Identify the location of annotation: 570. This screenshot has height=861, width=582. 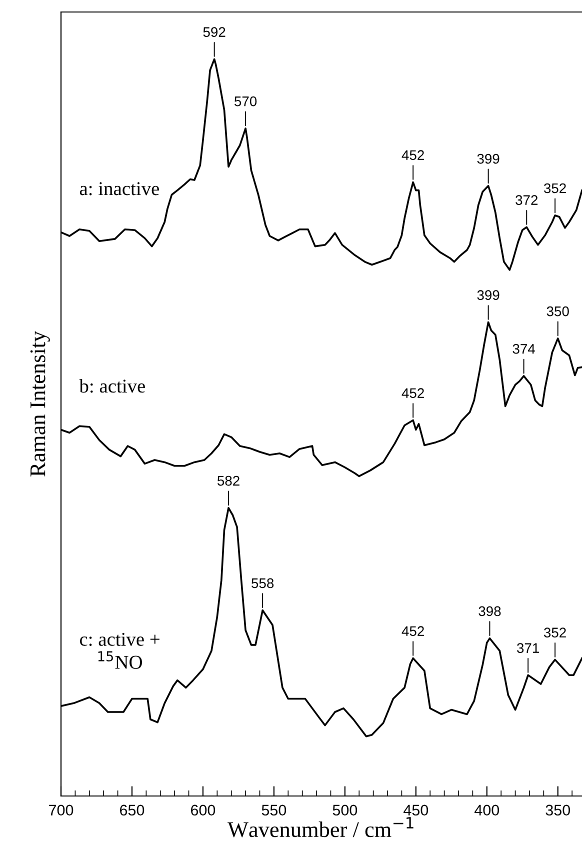
(245, 101).